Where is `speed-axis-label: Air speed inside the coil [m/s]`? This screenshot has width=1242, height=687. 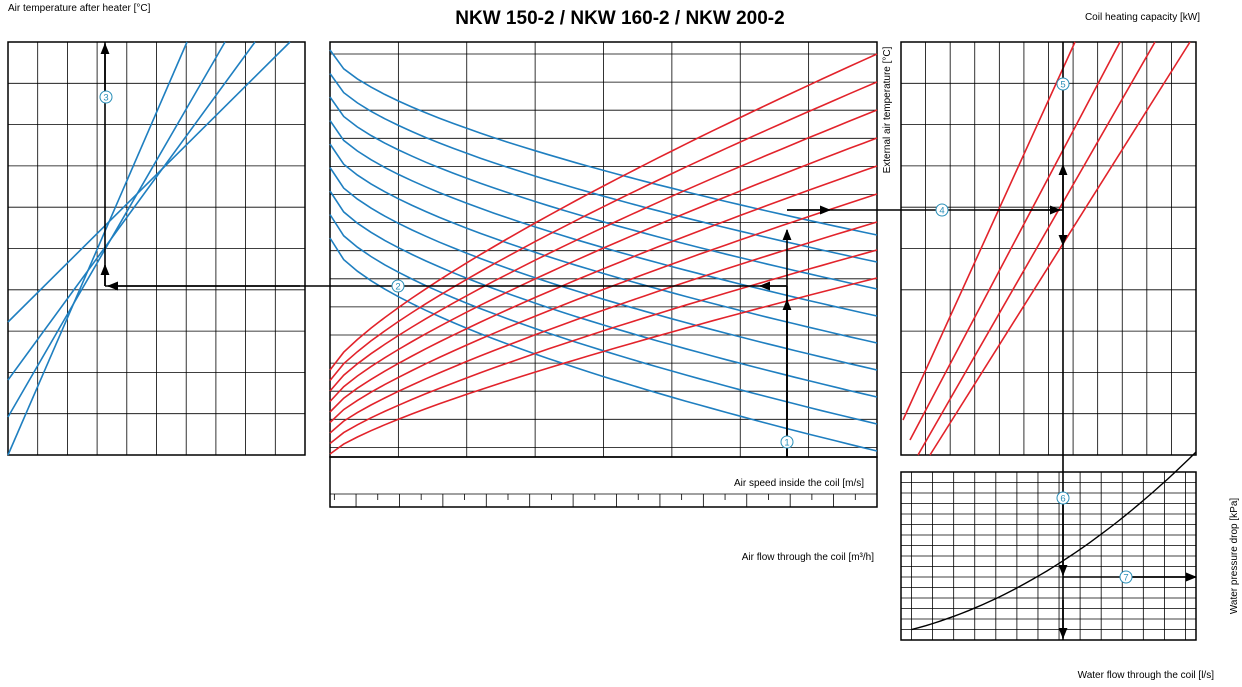
speed-axis-label: Air speed inside the coil [m/s] is located at coordinates (799, 483).